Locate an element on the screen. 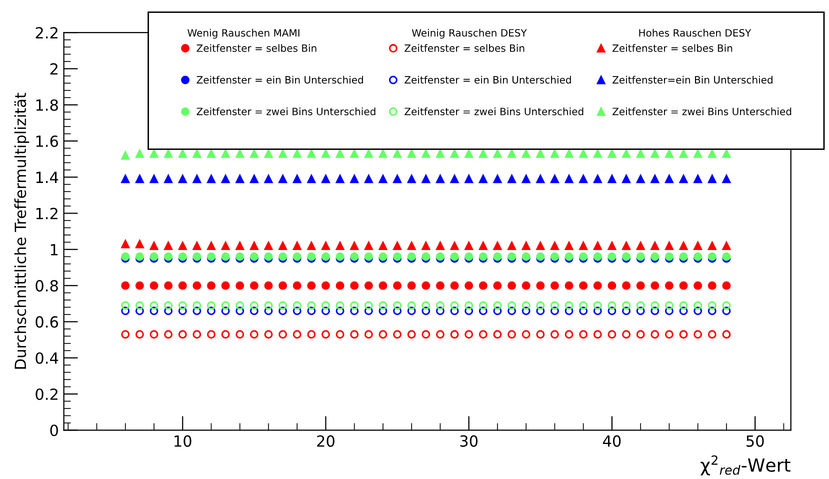  y-tick-label: 2.2 is located at coordinates (47, 32).